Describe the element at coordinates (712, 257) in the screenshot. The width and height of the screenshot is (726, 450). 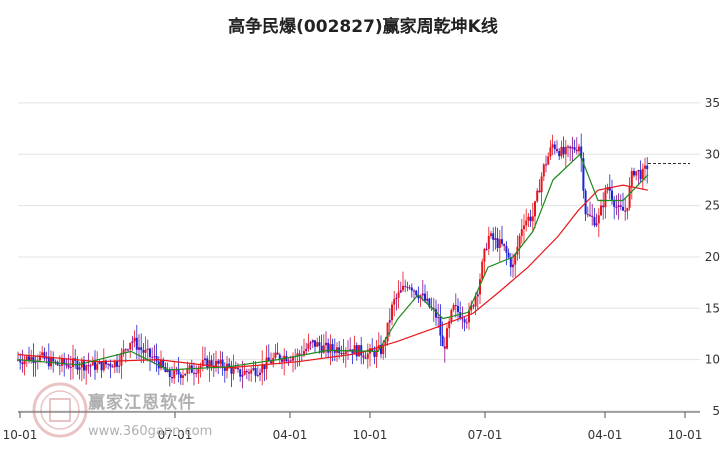
I see `y-tick-label: 20` at that location.